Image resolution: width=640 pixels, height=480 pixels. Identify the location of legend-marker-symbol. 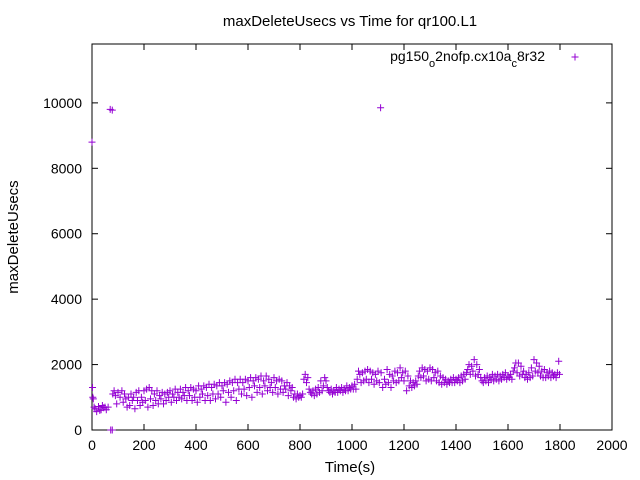
(575, 57).